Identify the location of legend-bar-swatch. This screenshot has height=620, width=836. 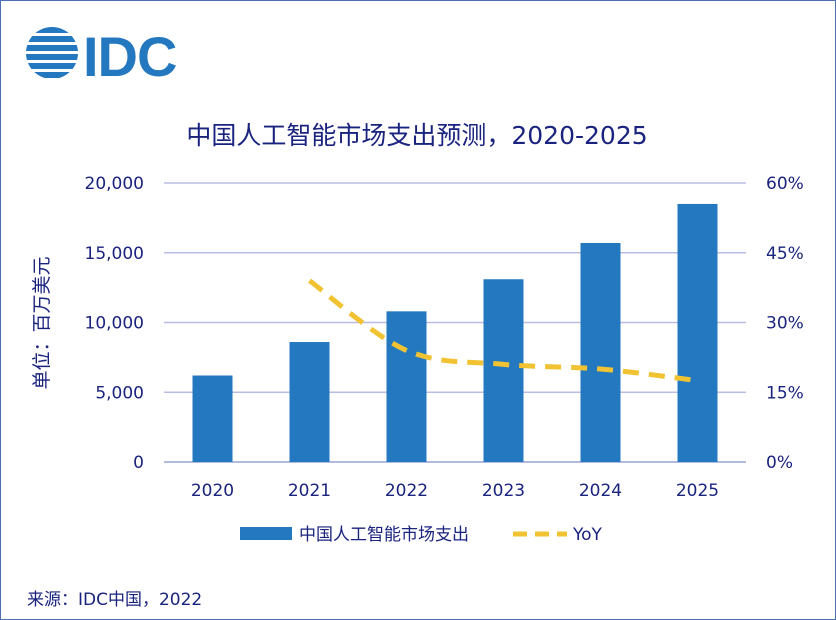
(266, 533).